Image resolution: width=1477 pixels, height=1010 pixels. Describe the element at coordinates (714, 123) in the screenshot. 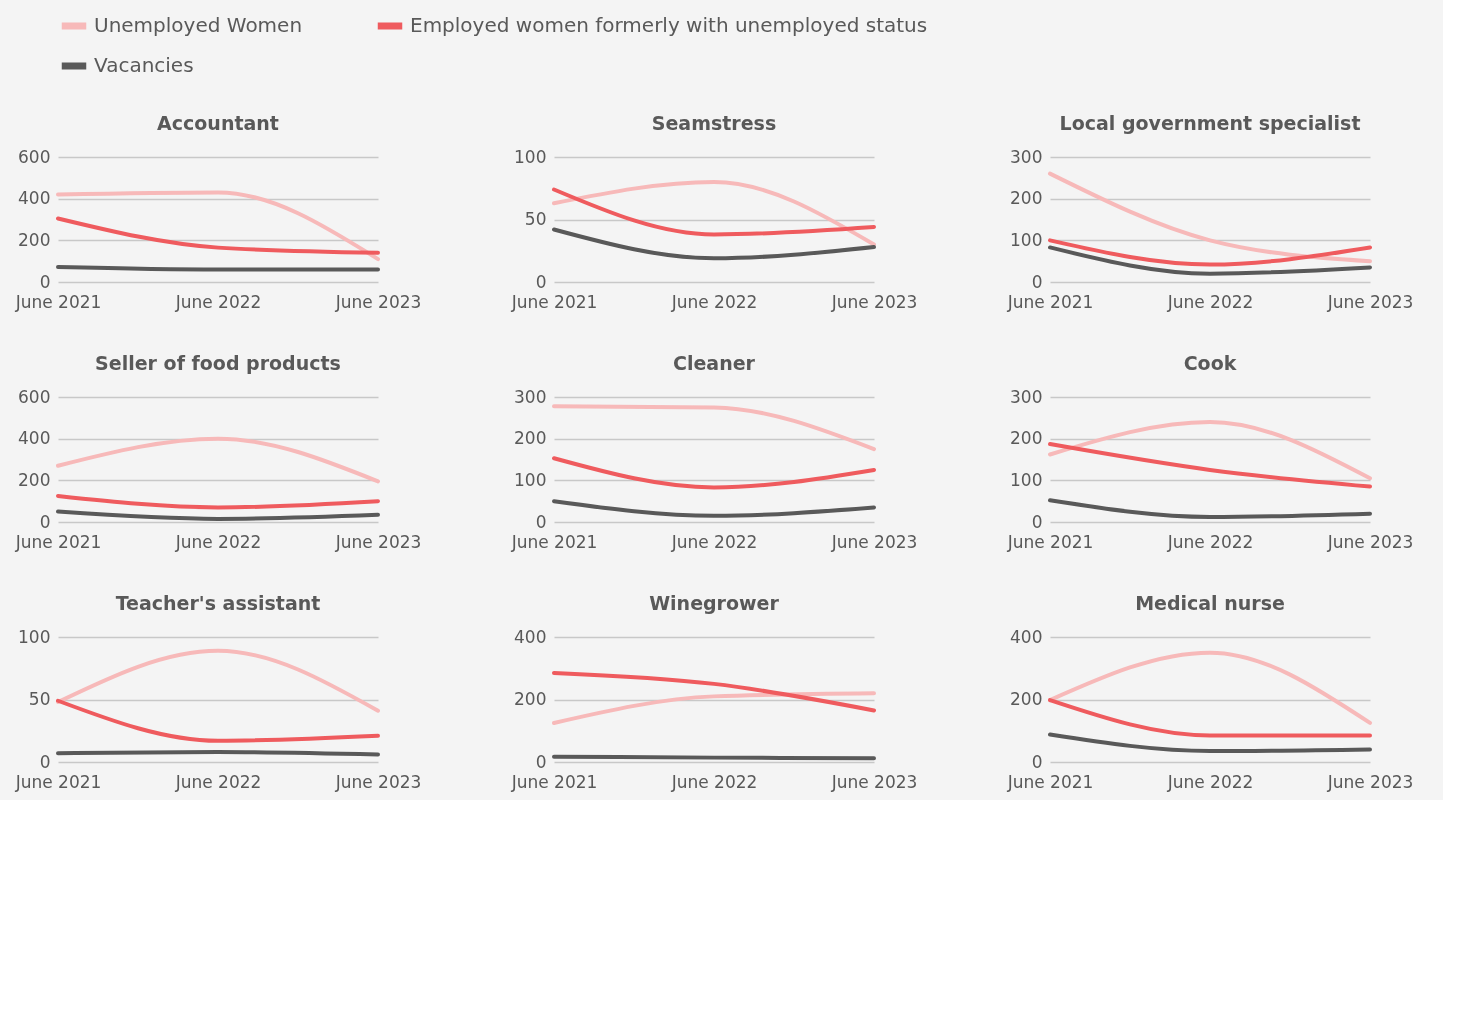

I see `chart-title: Seamstress` at that location.